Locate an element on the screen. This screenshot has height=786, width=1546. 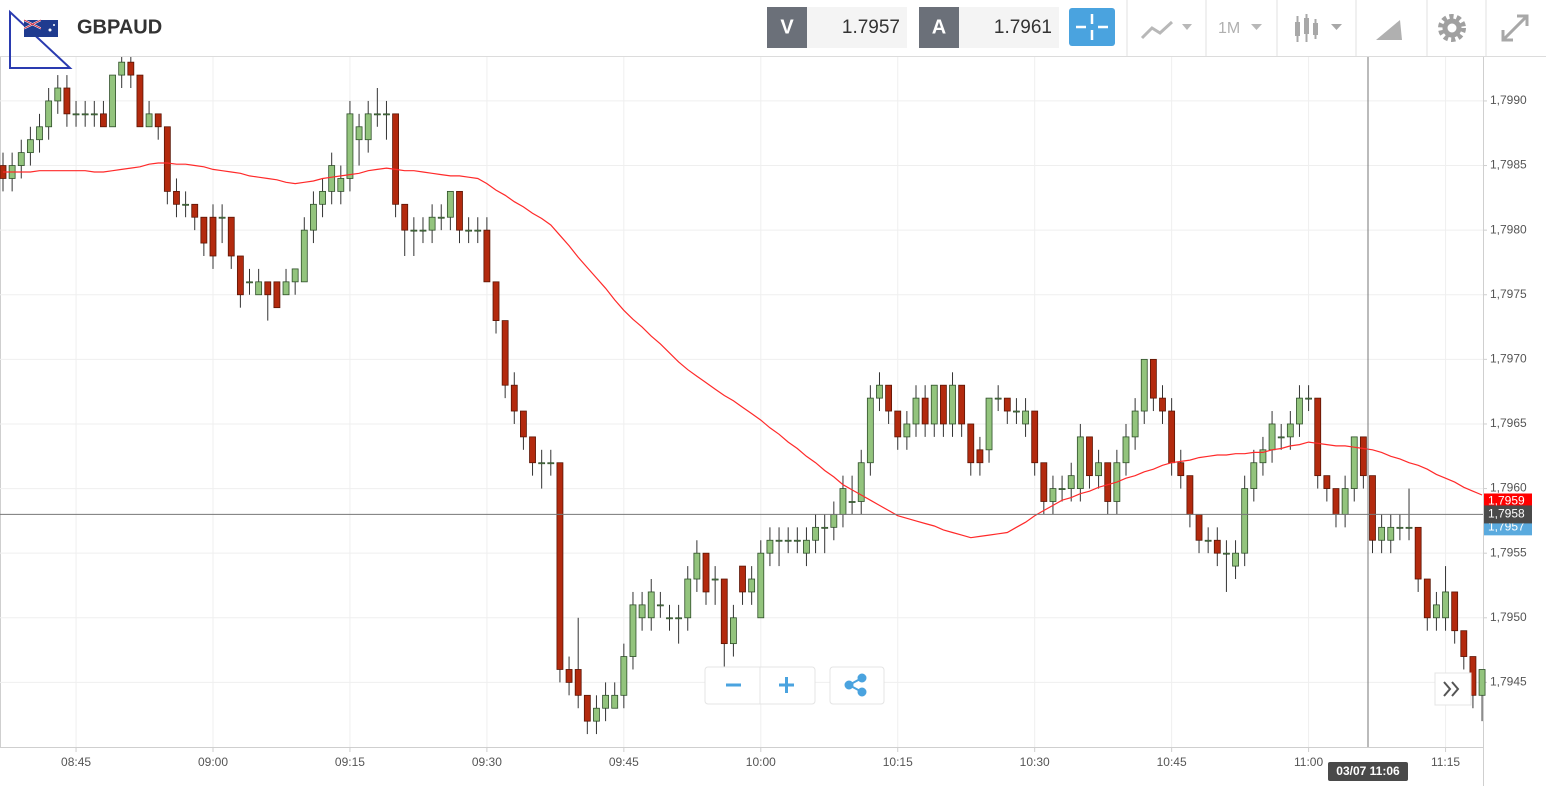
crosshair-icon is located at coordinates (1092, 27).